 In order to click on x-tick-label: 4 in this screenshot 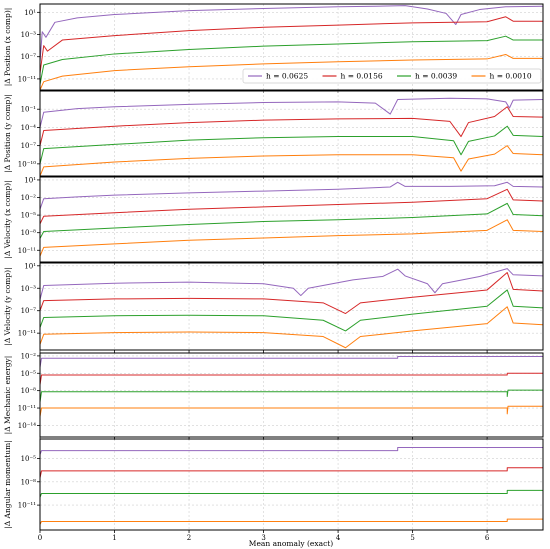, I will do `click(338, 538)`.